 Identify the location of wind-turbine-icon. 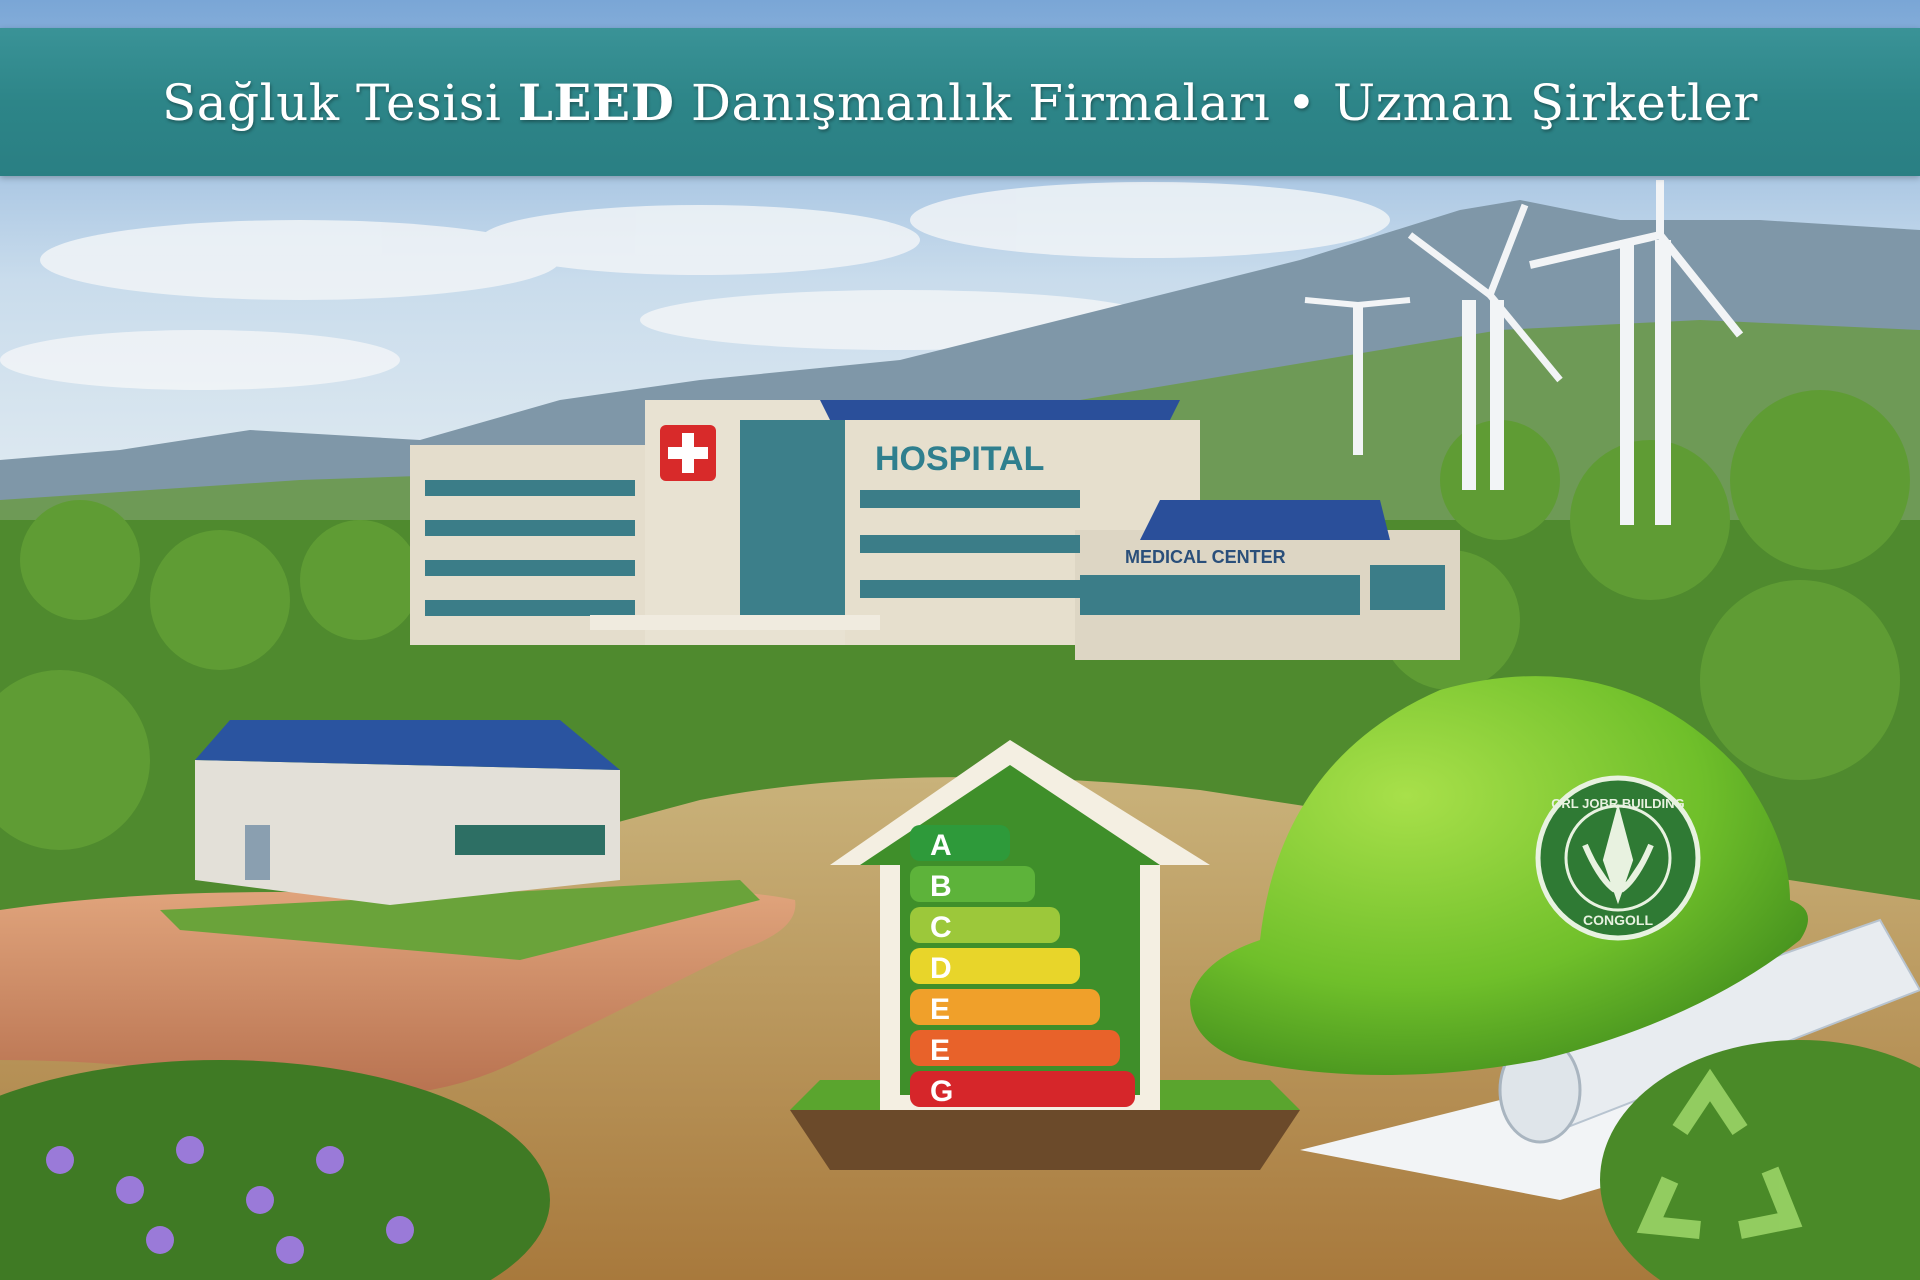
(1524, 352).